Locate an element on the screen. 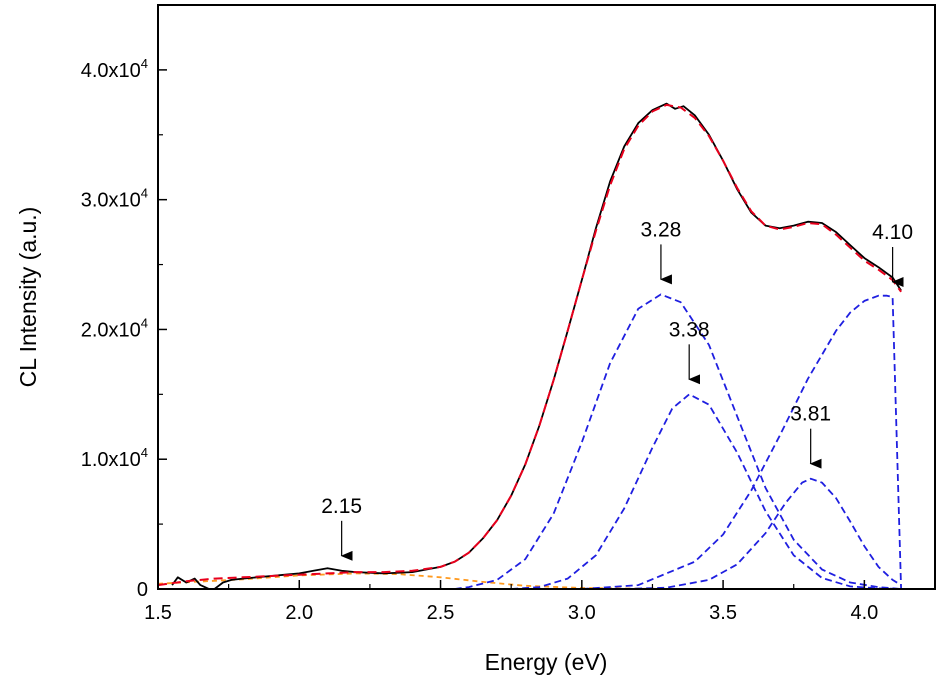  y-tick-label: 1.0x10⁴ is located at coordinates (114, 458).